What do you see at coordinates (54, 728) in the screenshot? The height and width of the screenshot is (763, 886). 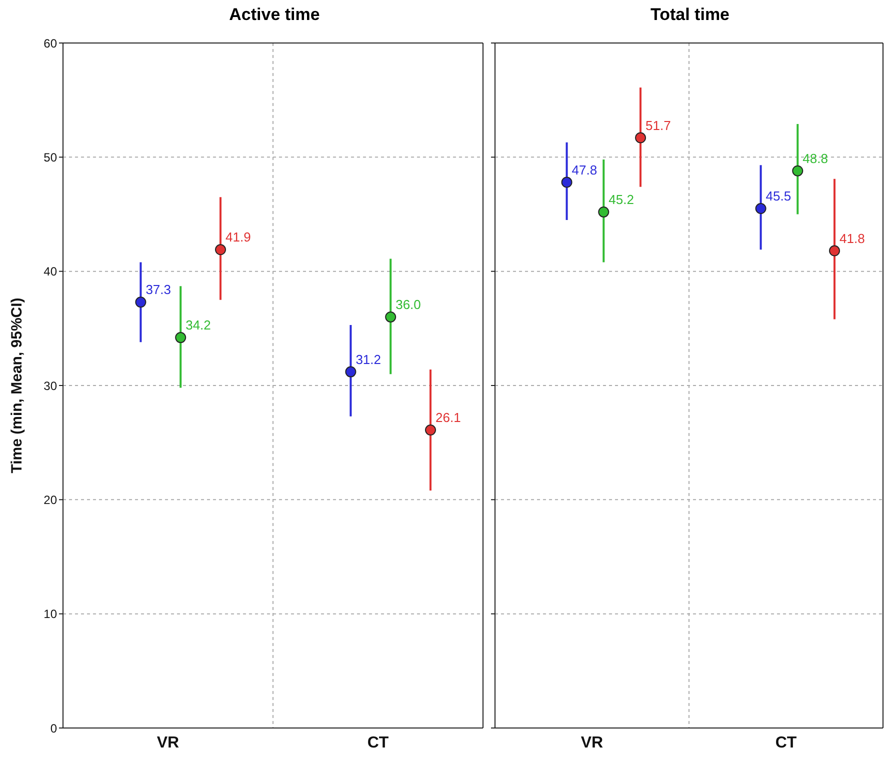 I see `y-tick-label: 0` at bounding box center [54, 728].